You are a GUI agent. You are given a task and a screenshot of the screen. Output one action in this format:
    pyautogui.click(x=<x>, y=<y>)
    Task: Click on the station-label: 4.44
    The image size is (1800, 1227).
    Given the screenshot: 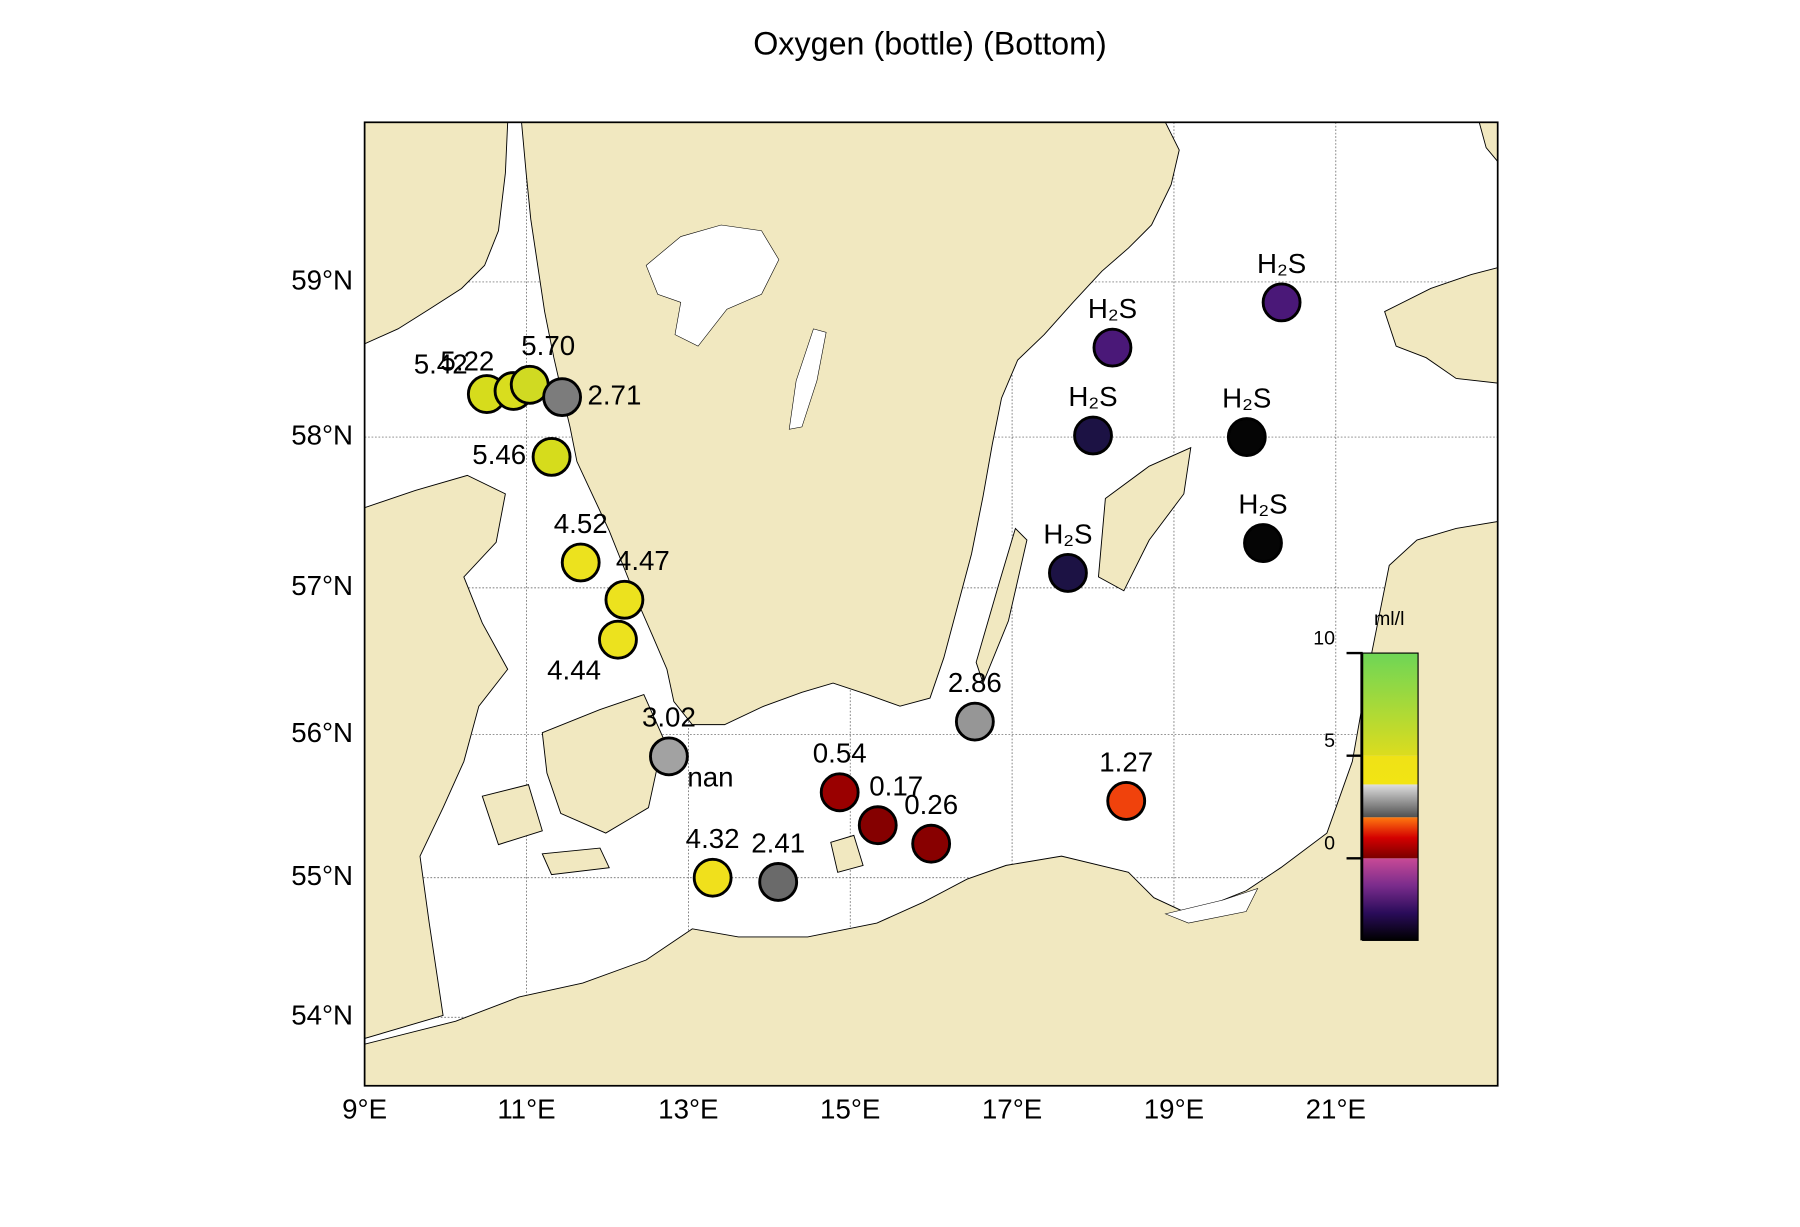 What is the action you would take?
    pyautogui.click(x=574, y=669)
    